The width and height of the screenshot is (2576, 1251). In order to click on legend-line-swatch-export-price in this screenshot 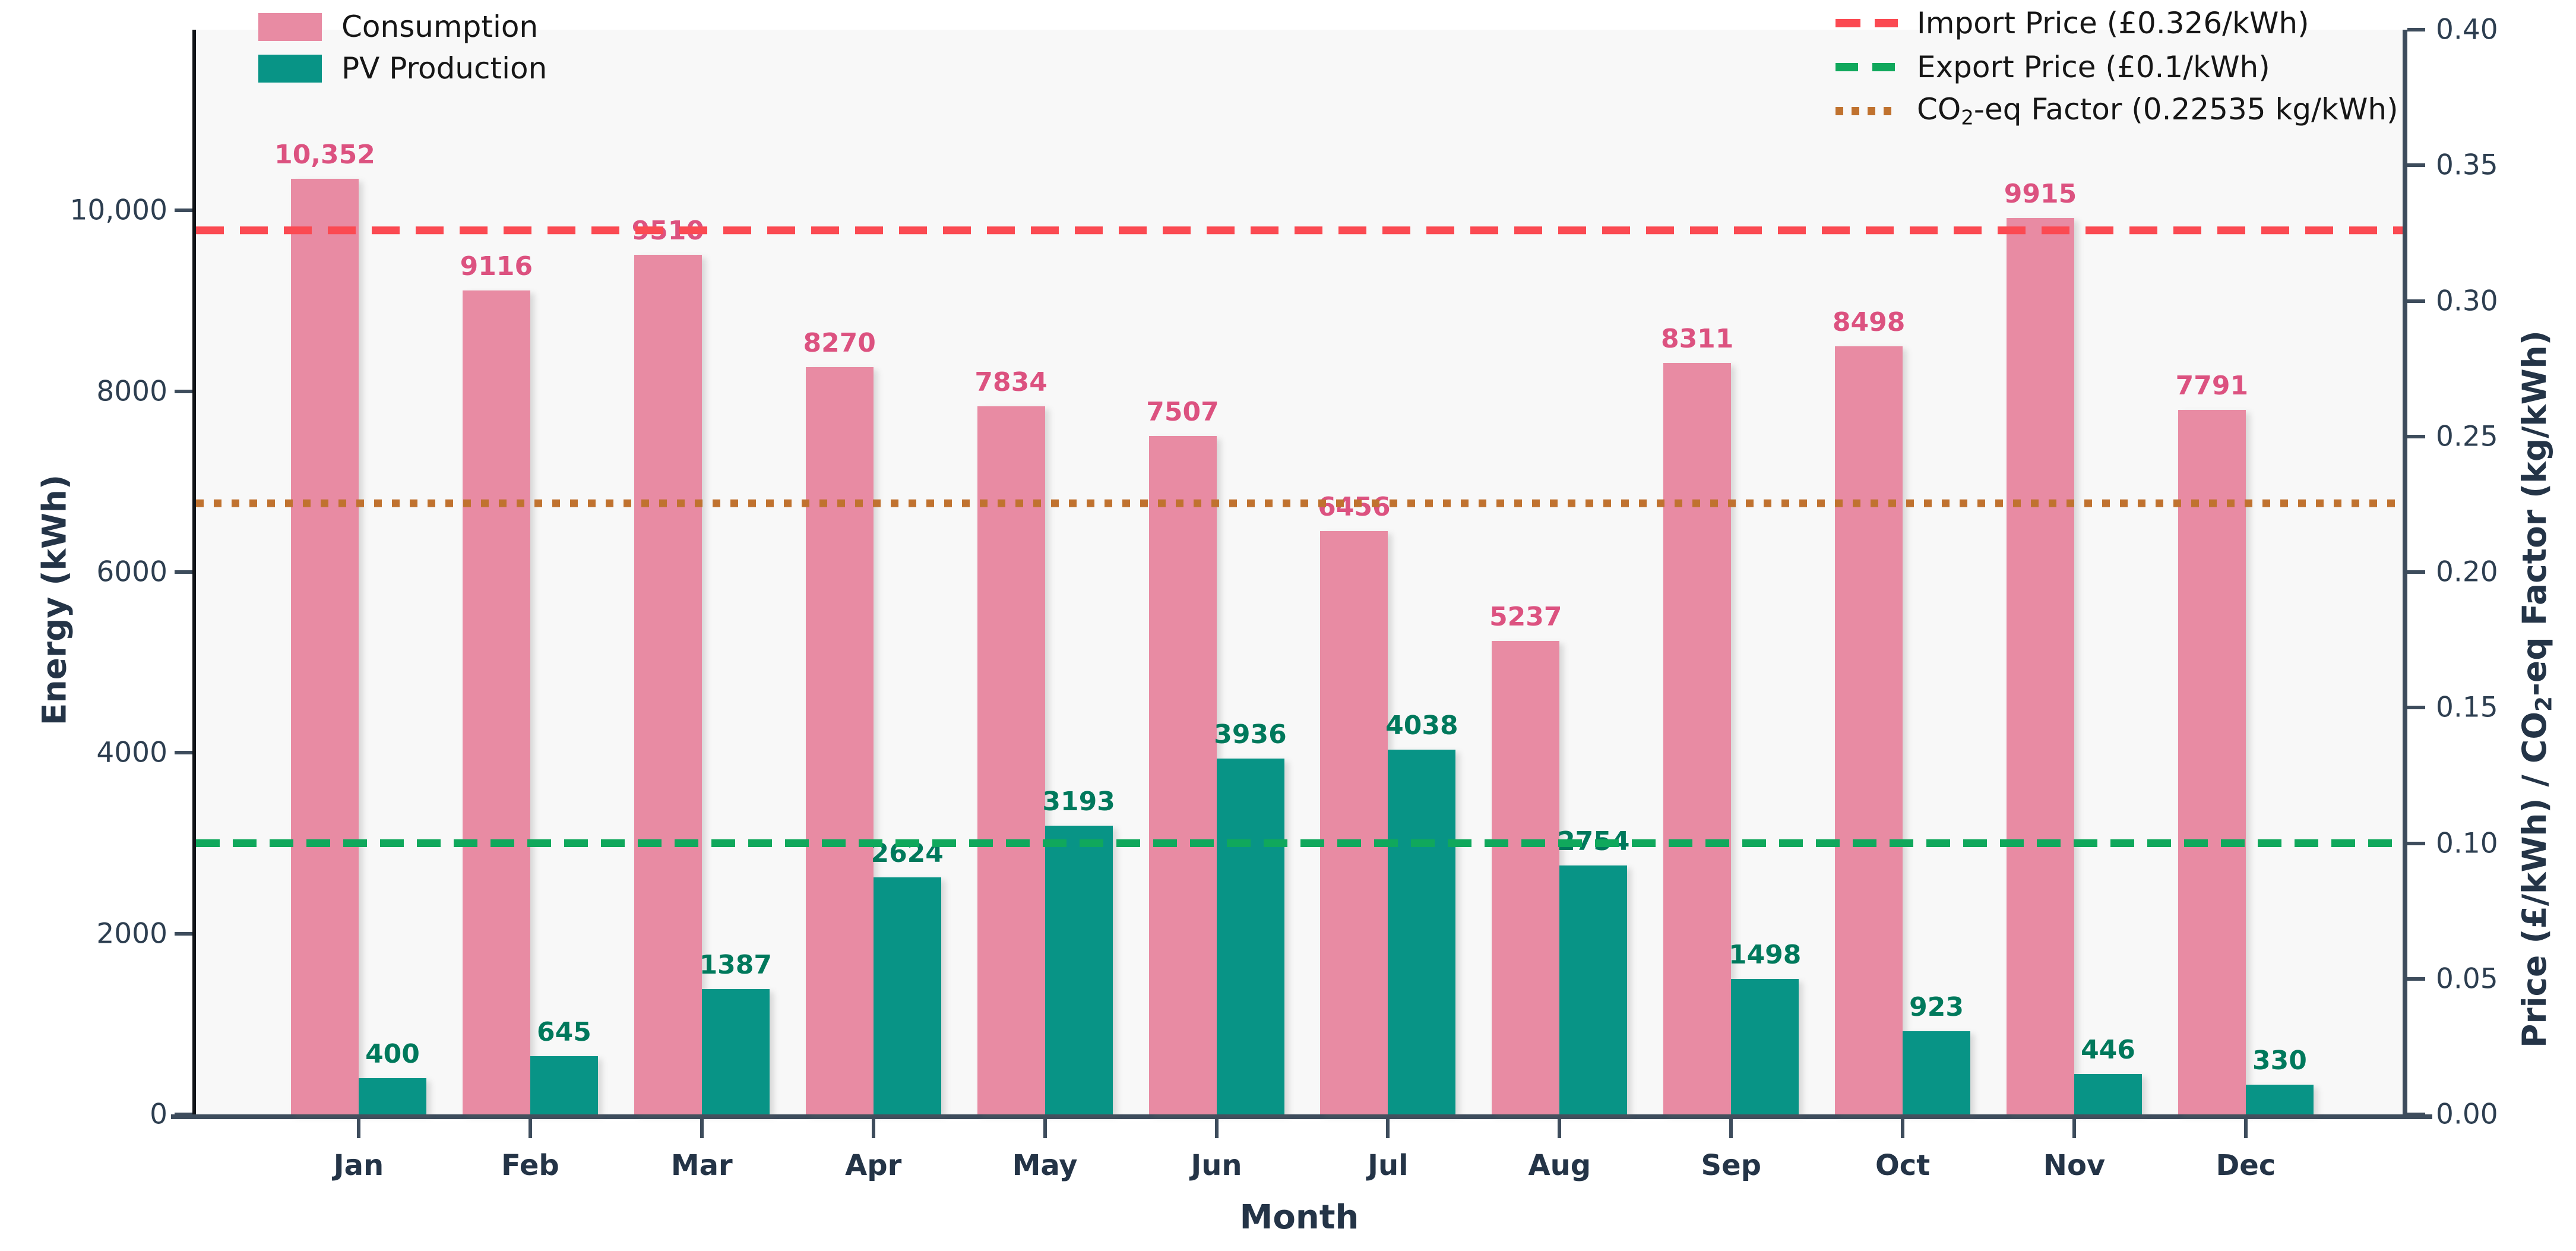, I will do `click(1867, 67)`.